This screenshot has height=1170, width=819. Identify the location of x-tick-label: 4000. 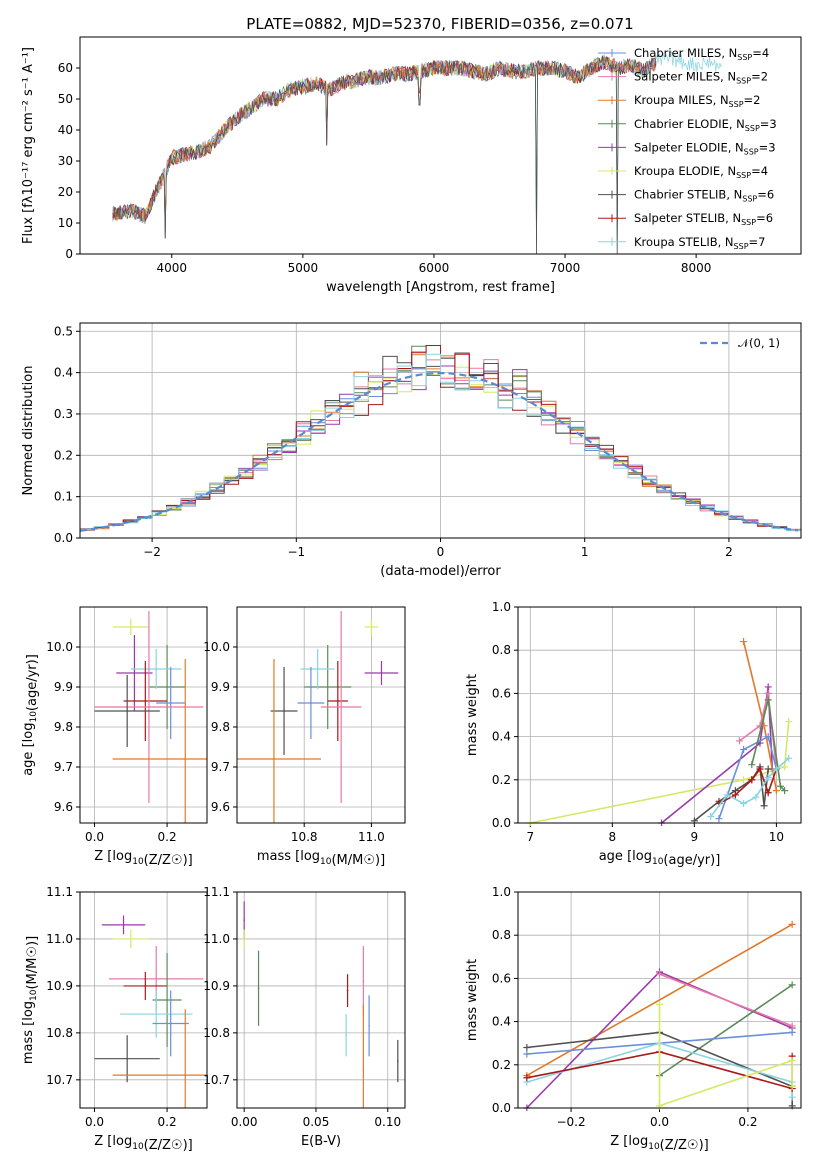
(171, 268).